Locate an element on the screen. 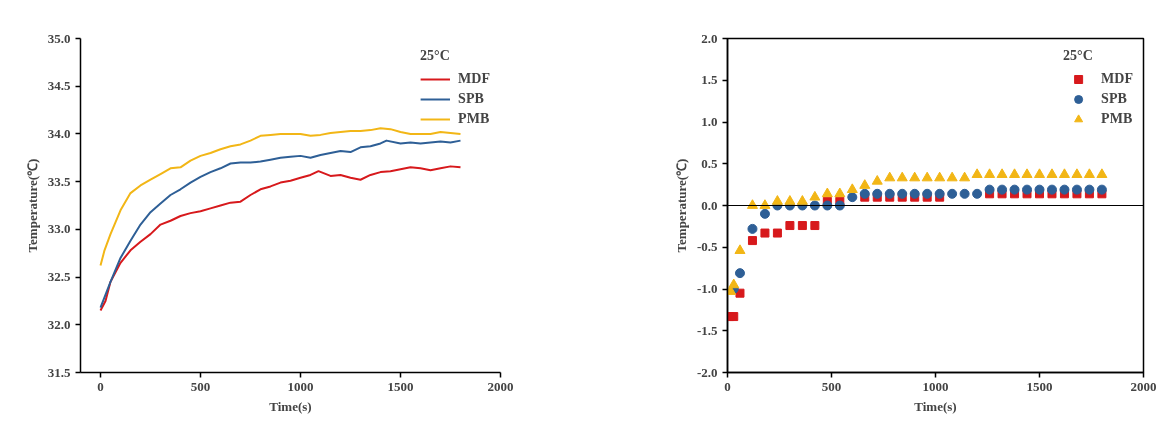  y-tick-label: 0.0 is located at coordinates (709, 205).